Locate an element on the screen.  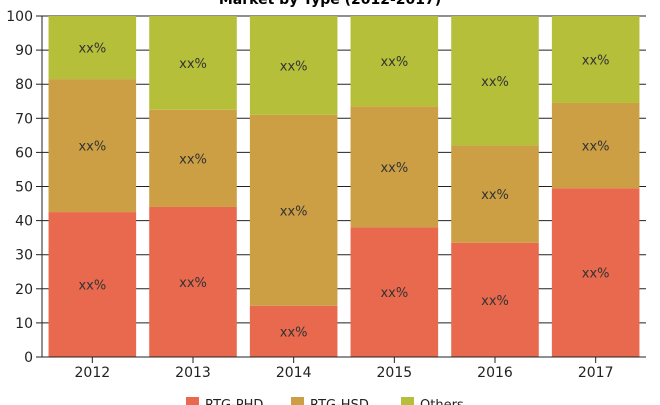
data-label-rtg-phd-2014: xx% is located at coordinates (294, 332).